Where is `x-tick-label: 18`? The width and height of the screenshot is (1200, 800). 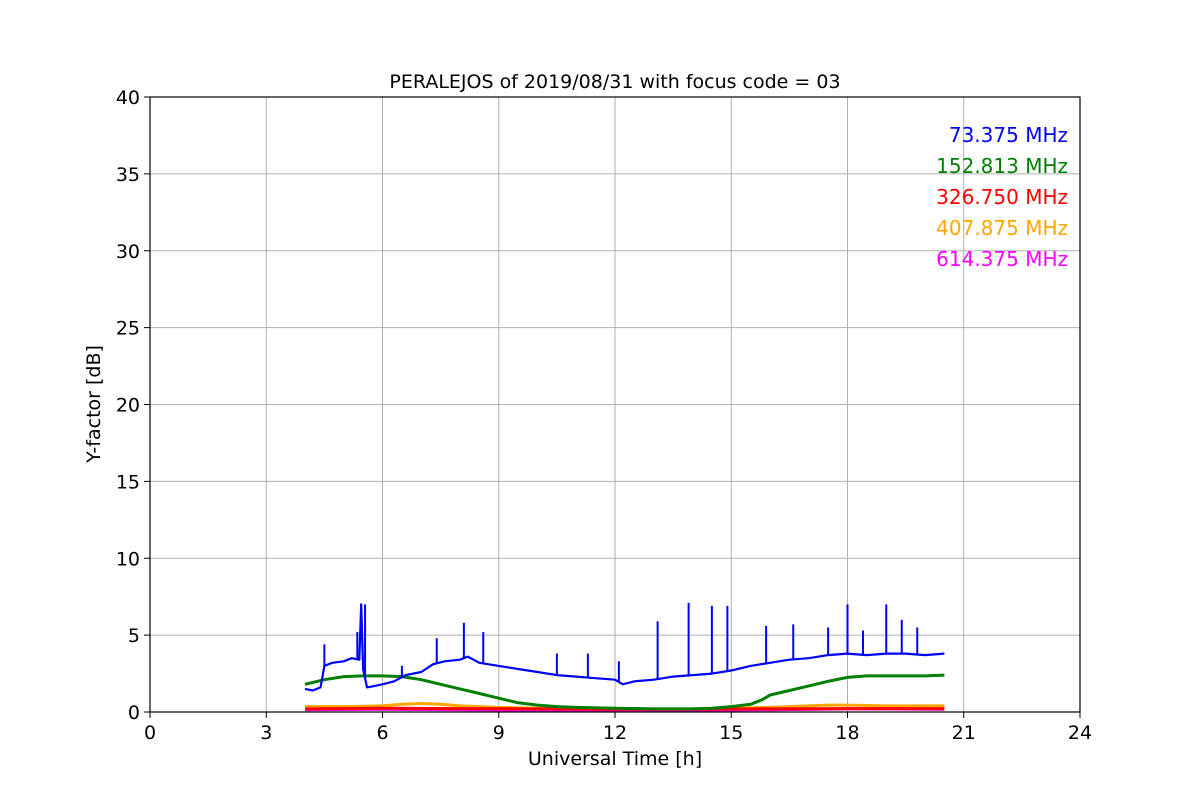
x-tick-label: 18 is located at coordinates (847, 733).